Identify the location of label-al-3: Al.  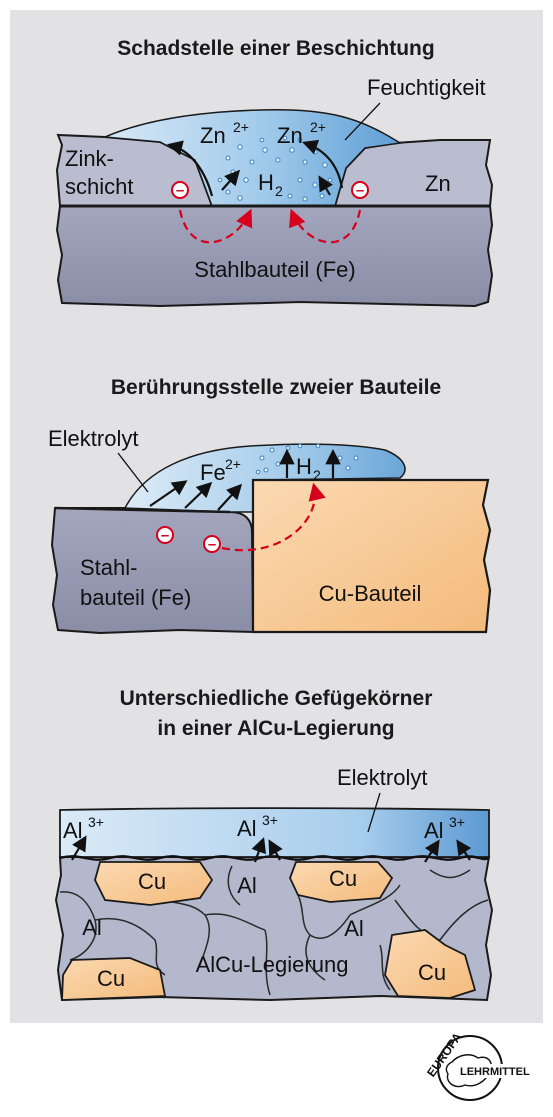
(354, 928).